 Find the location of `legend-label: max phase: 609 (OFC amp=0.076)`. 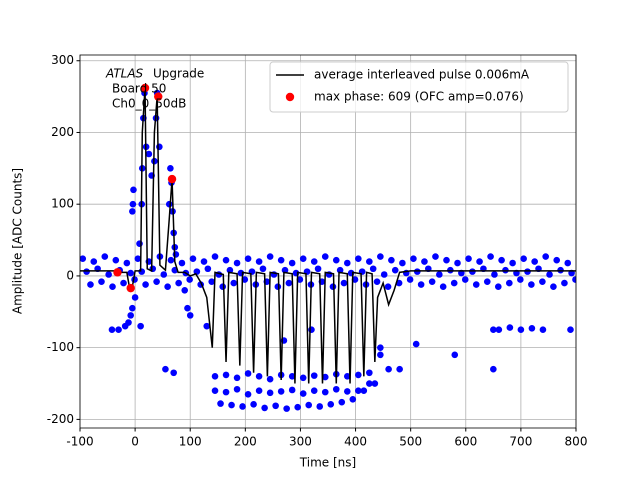

legend-label: max phase: 609 (OFC amp=0.076) is located at coordinates (419, 97).